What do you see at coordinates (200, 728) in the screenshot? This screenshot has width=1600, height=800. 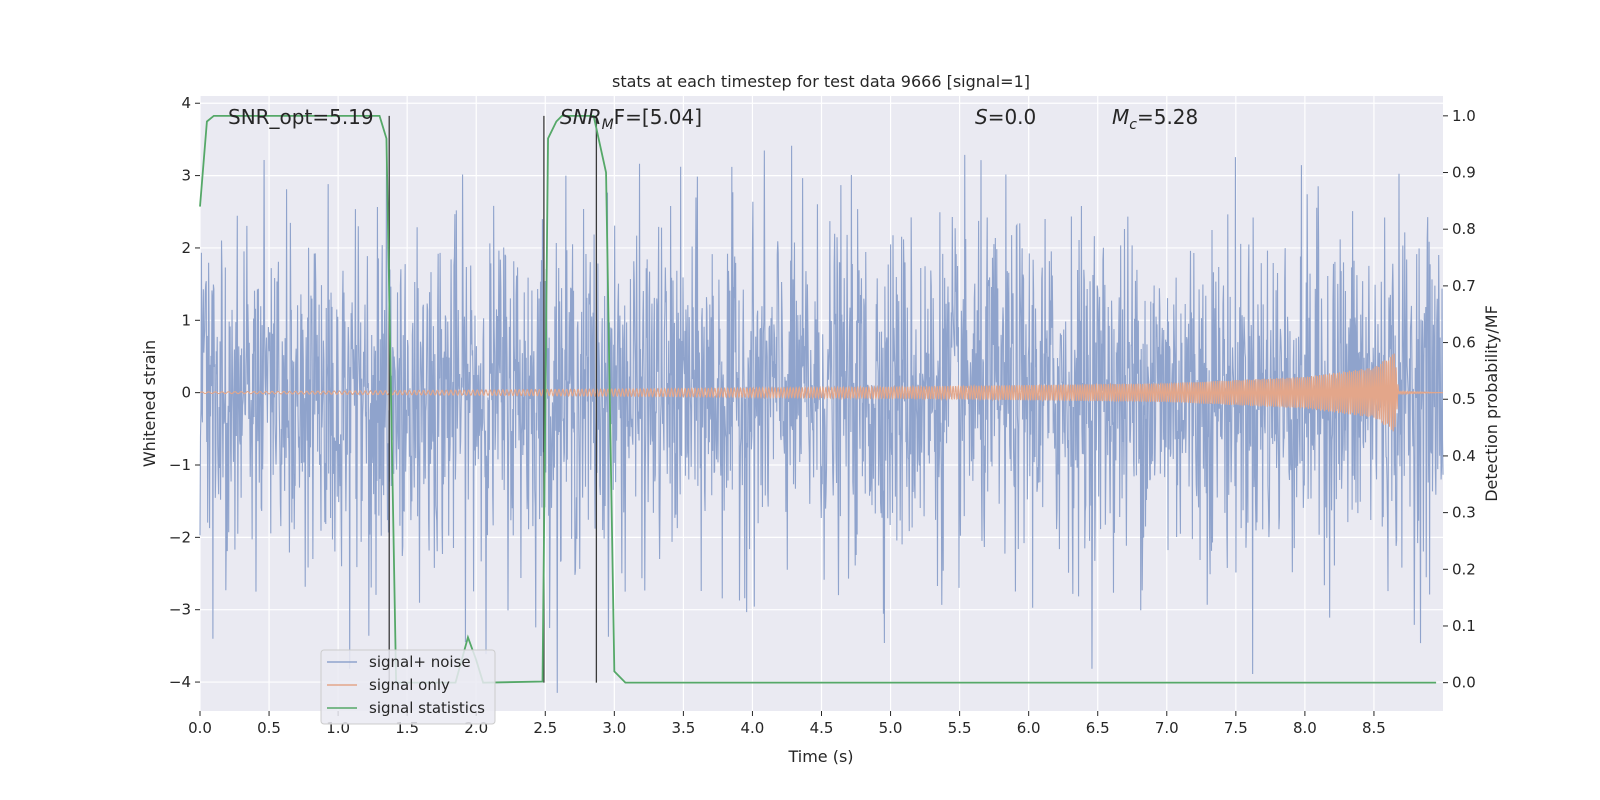 I see `x-tick-label-0: 0.0` at bounding box center [200, 728].